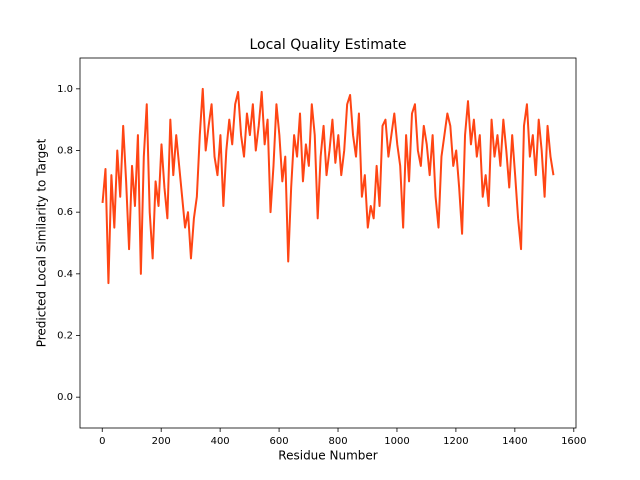 This screenshot has height=480, width=640. Describe the element at coordinates (396, 441) in the screenshot. I see `x-tick-label: 1000` at that location.